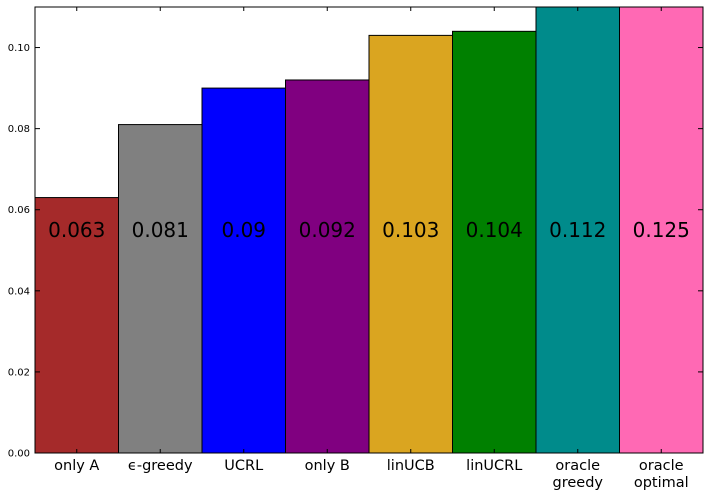  What do you see at coordinates (327, 230) in the screenshot?
I see `bar-value-label-3: 0.092` at bounding box center [327, 230].